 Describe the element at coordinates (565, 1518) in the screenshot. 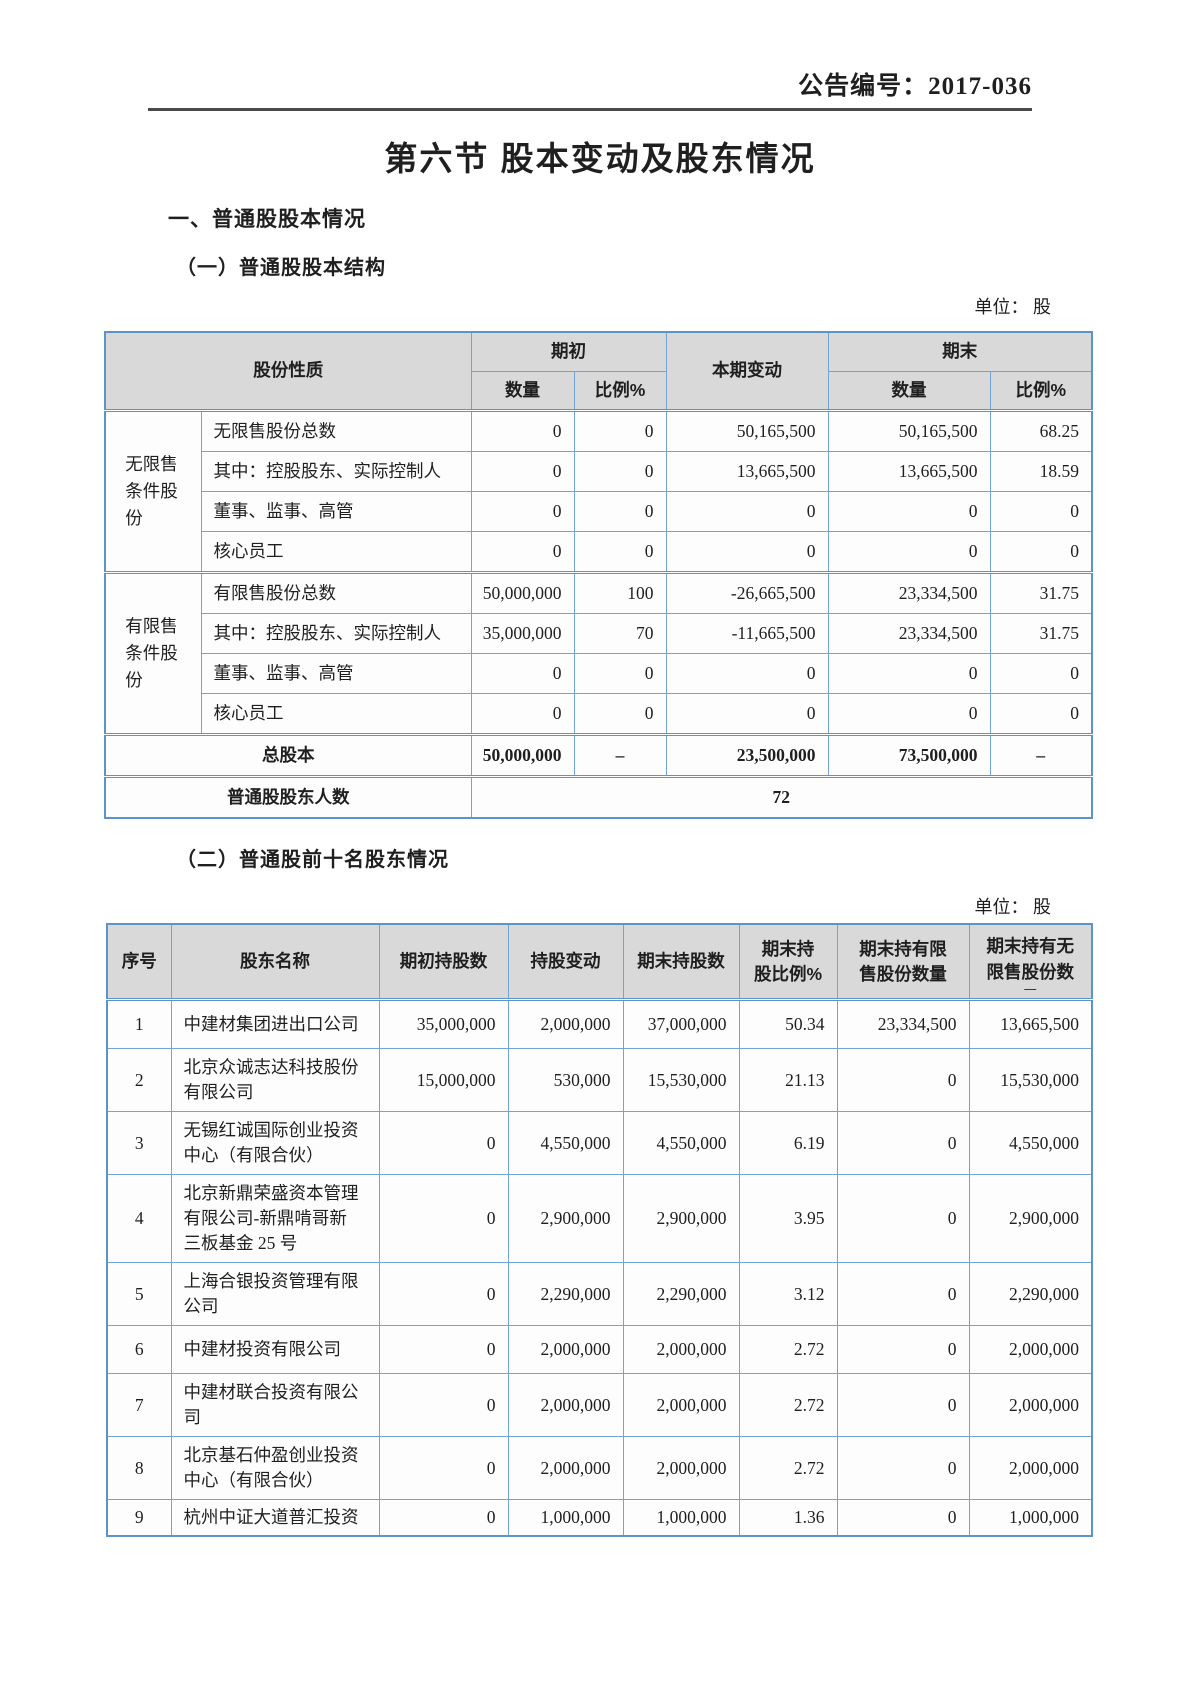

I see `cell: 1,000,000` at that location.